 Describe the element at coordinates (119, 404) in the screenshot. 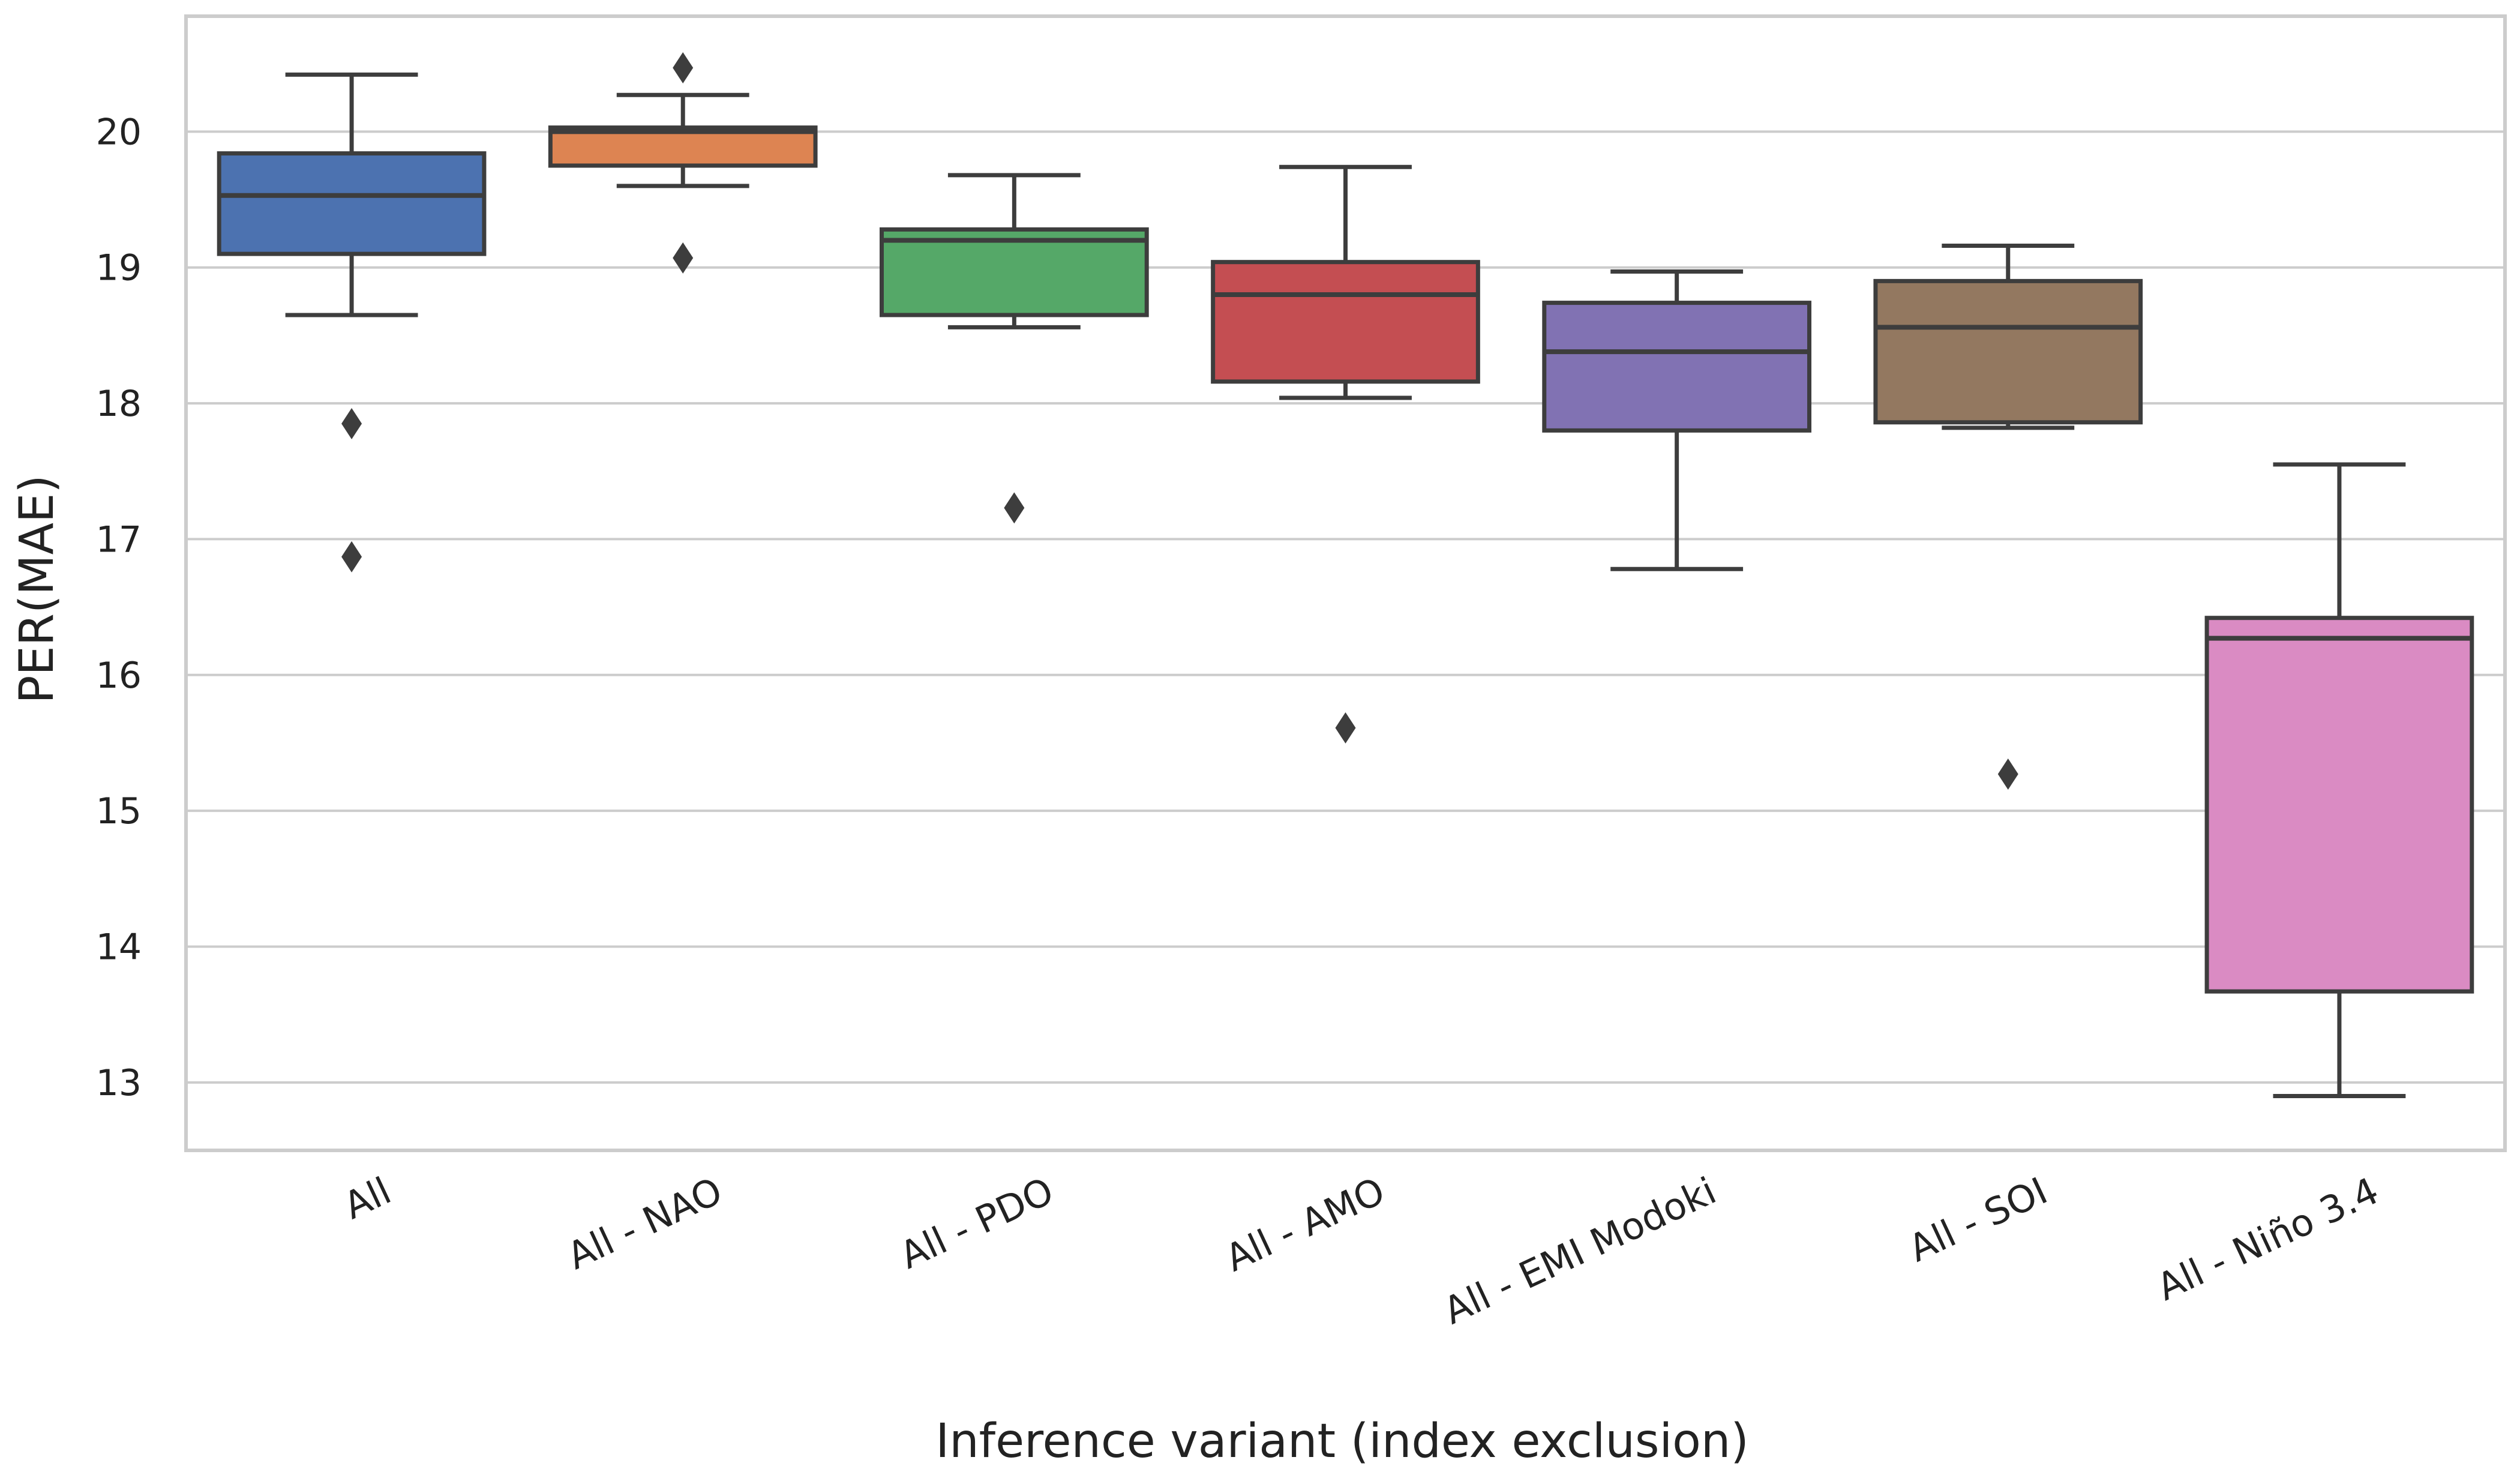

I see `y-tick-label: 18` at that location.